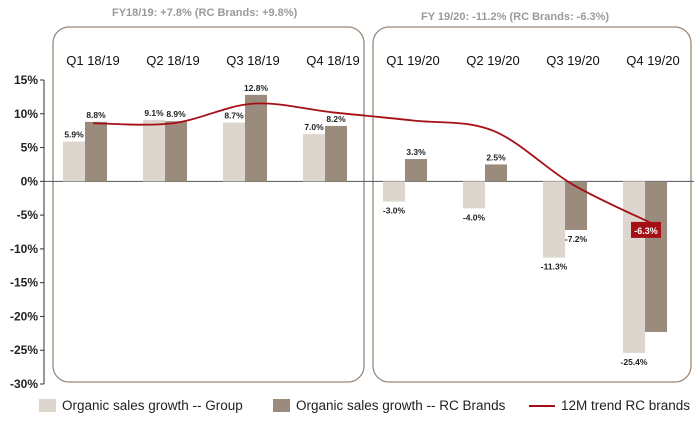 This screenshot has width=700, height=424. I want to click on category-label: Q1 19/20, so click(413, 60).